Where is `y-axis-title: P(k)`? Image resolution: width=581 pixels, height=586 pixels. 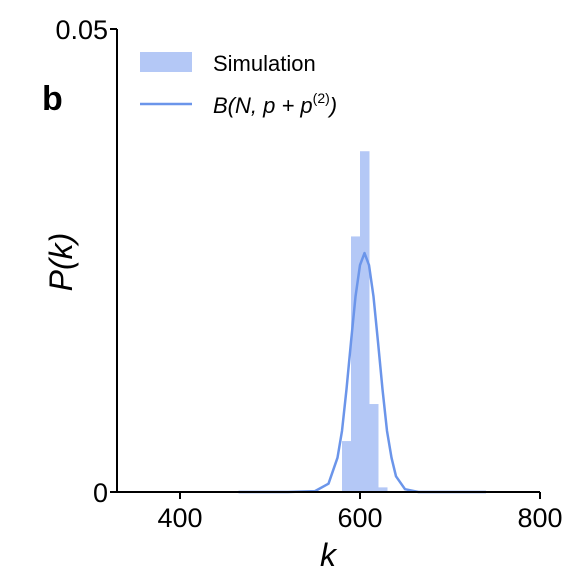
y-axis-title: P(k) is located at coordinates (61, 262).